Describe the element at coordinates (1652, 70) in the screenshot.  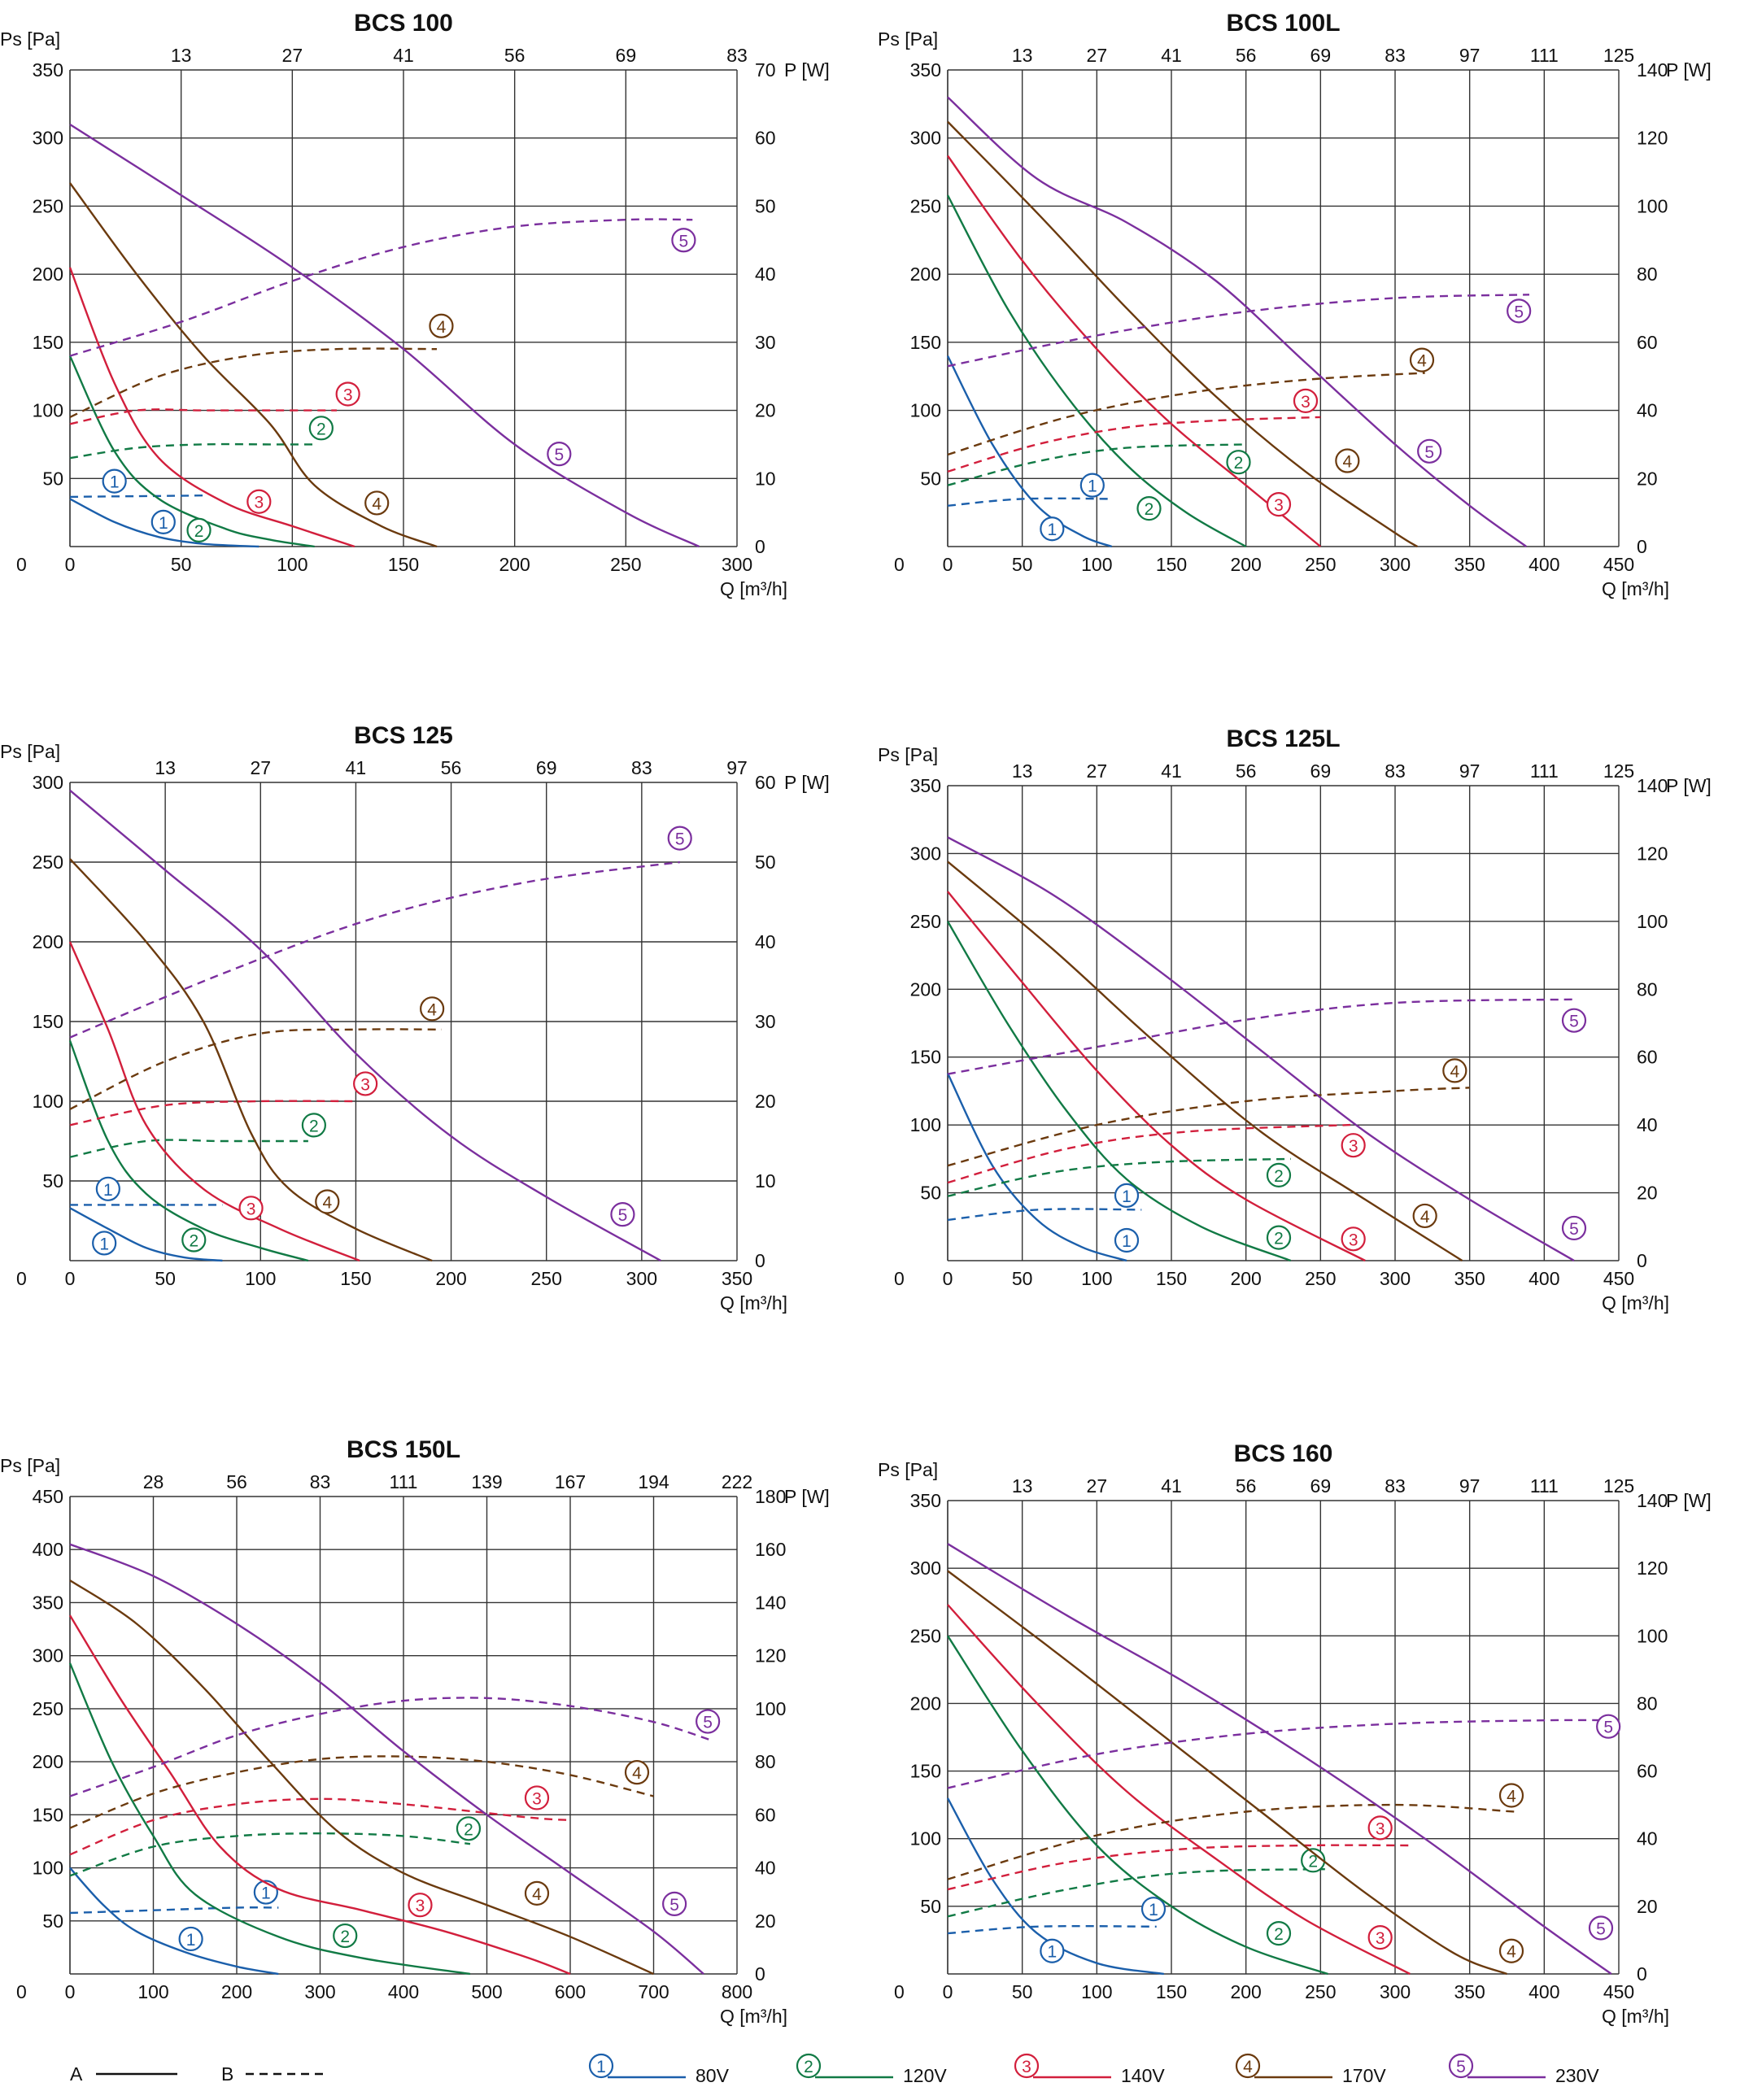
I see `y2-tick-label: 140` at that location.